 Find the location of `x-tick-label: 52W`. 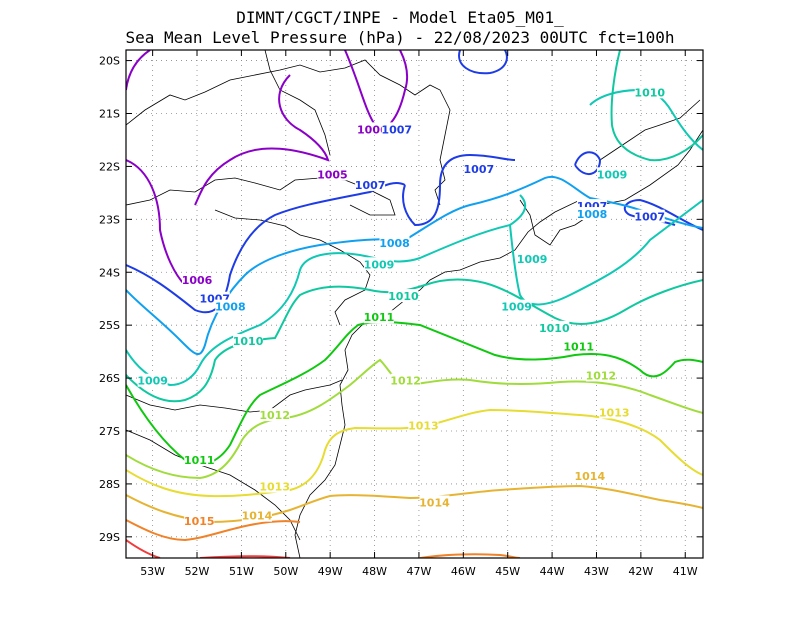

x-tick-label: 52W is located at coordinates (197, 571).